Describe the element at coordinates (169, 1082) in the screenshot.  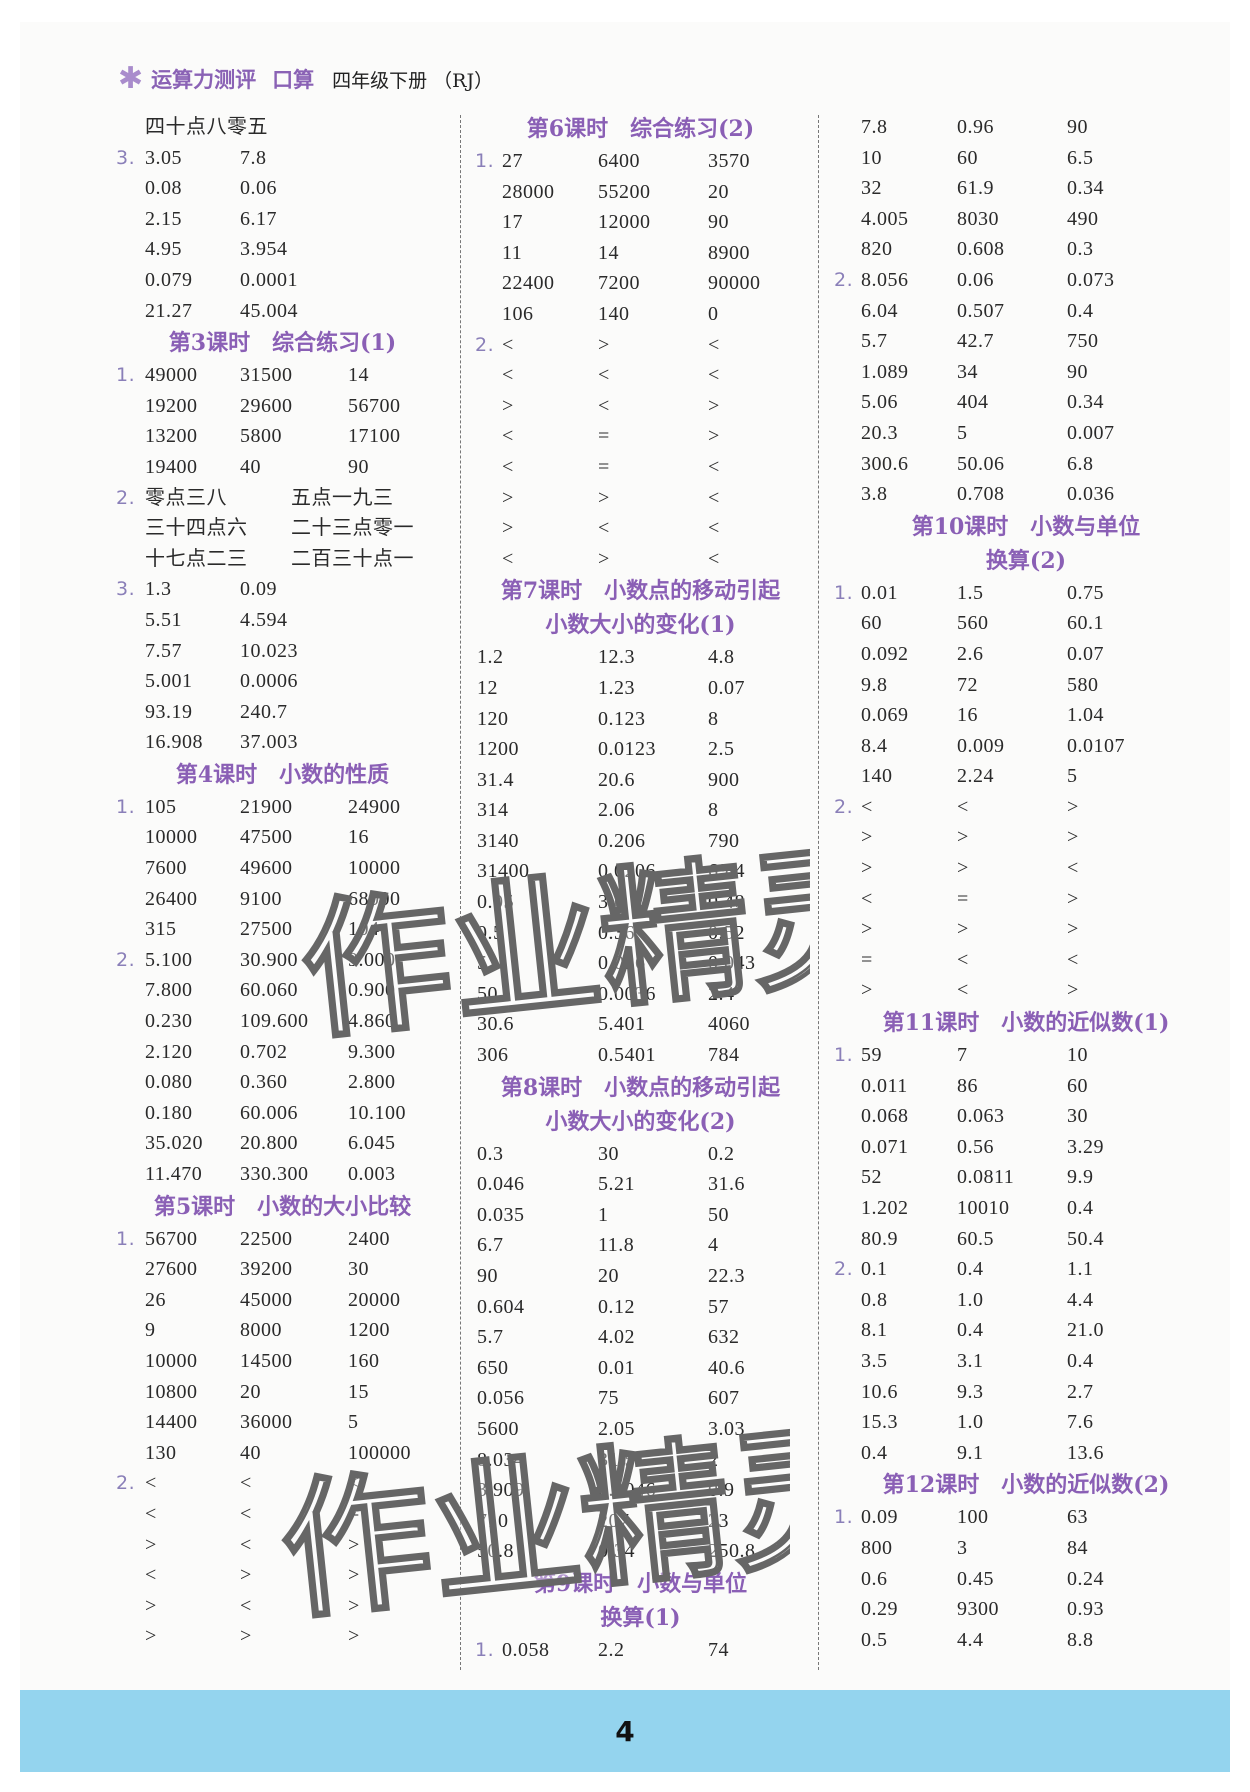
I see `answer-value: 0.080` at that location.